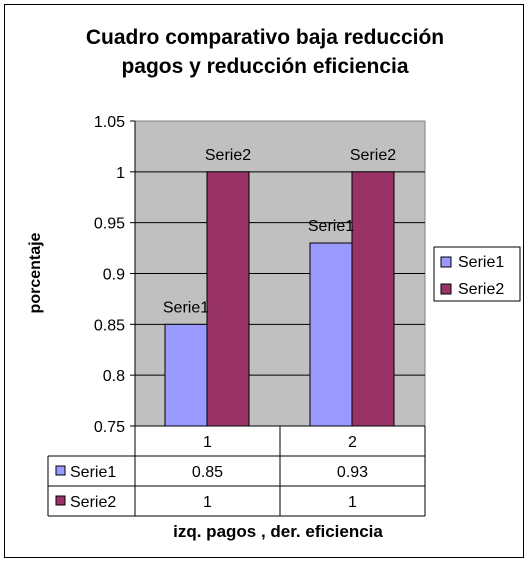 The height and width of the screenshot is (564, 530). What do you see at coordinates (93, 502) in the screenshot?
I see `table-series-name: Serie2` at bounding box center [93, 502].